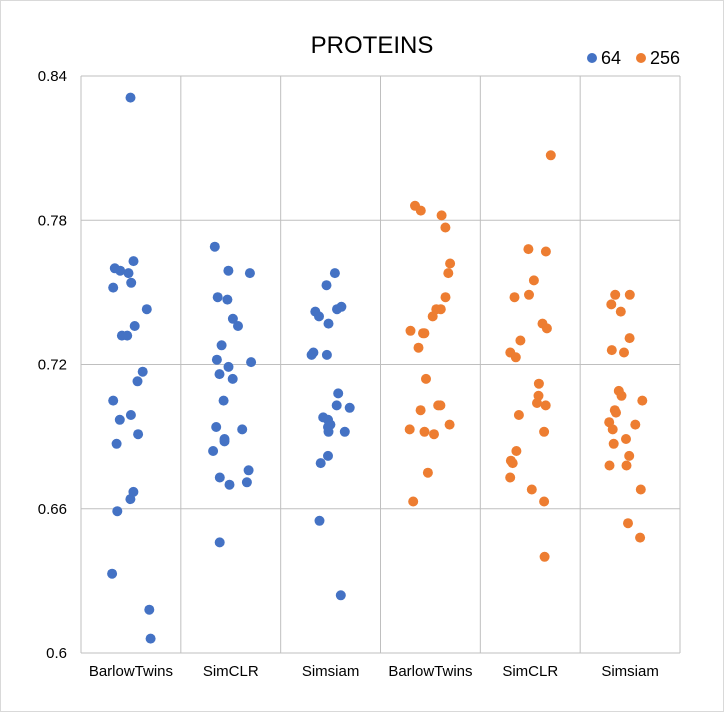 The height and width of the screenshot is (712, 724). I want to click on y-axis-ticks: 0.84 0.78 0.72 0.66 0.6, so click(52, 365).